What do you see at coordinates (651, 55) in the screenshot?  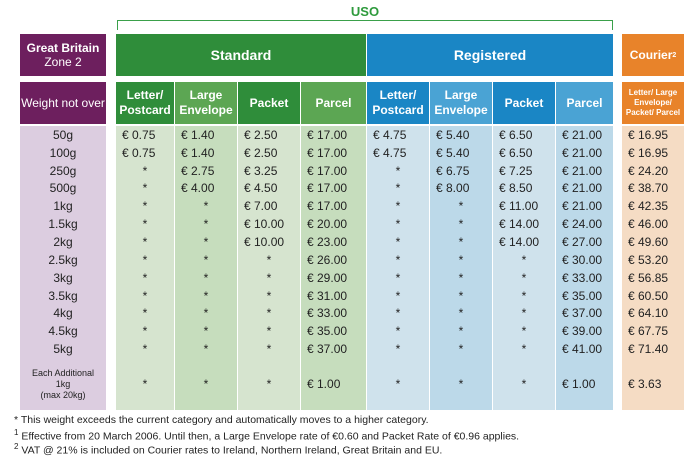 I see `courier-title: Courier` at bounding box center [651, 55].